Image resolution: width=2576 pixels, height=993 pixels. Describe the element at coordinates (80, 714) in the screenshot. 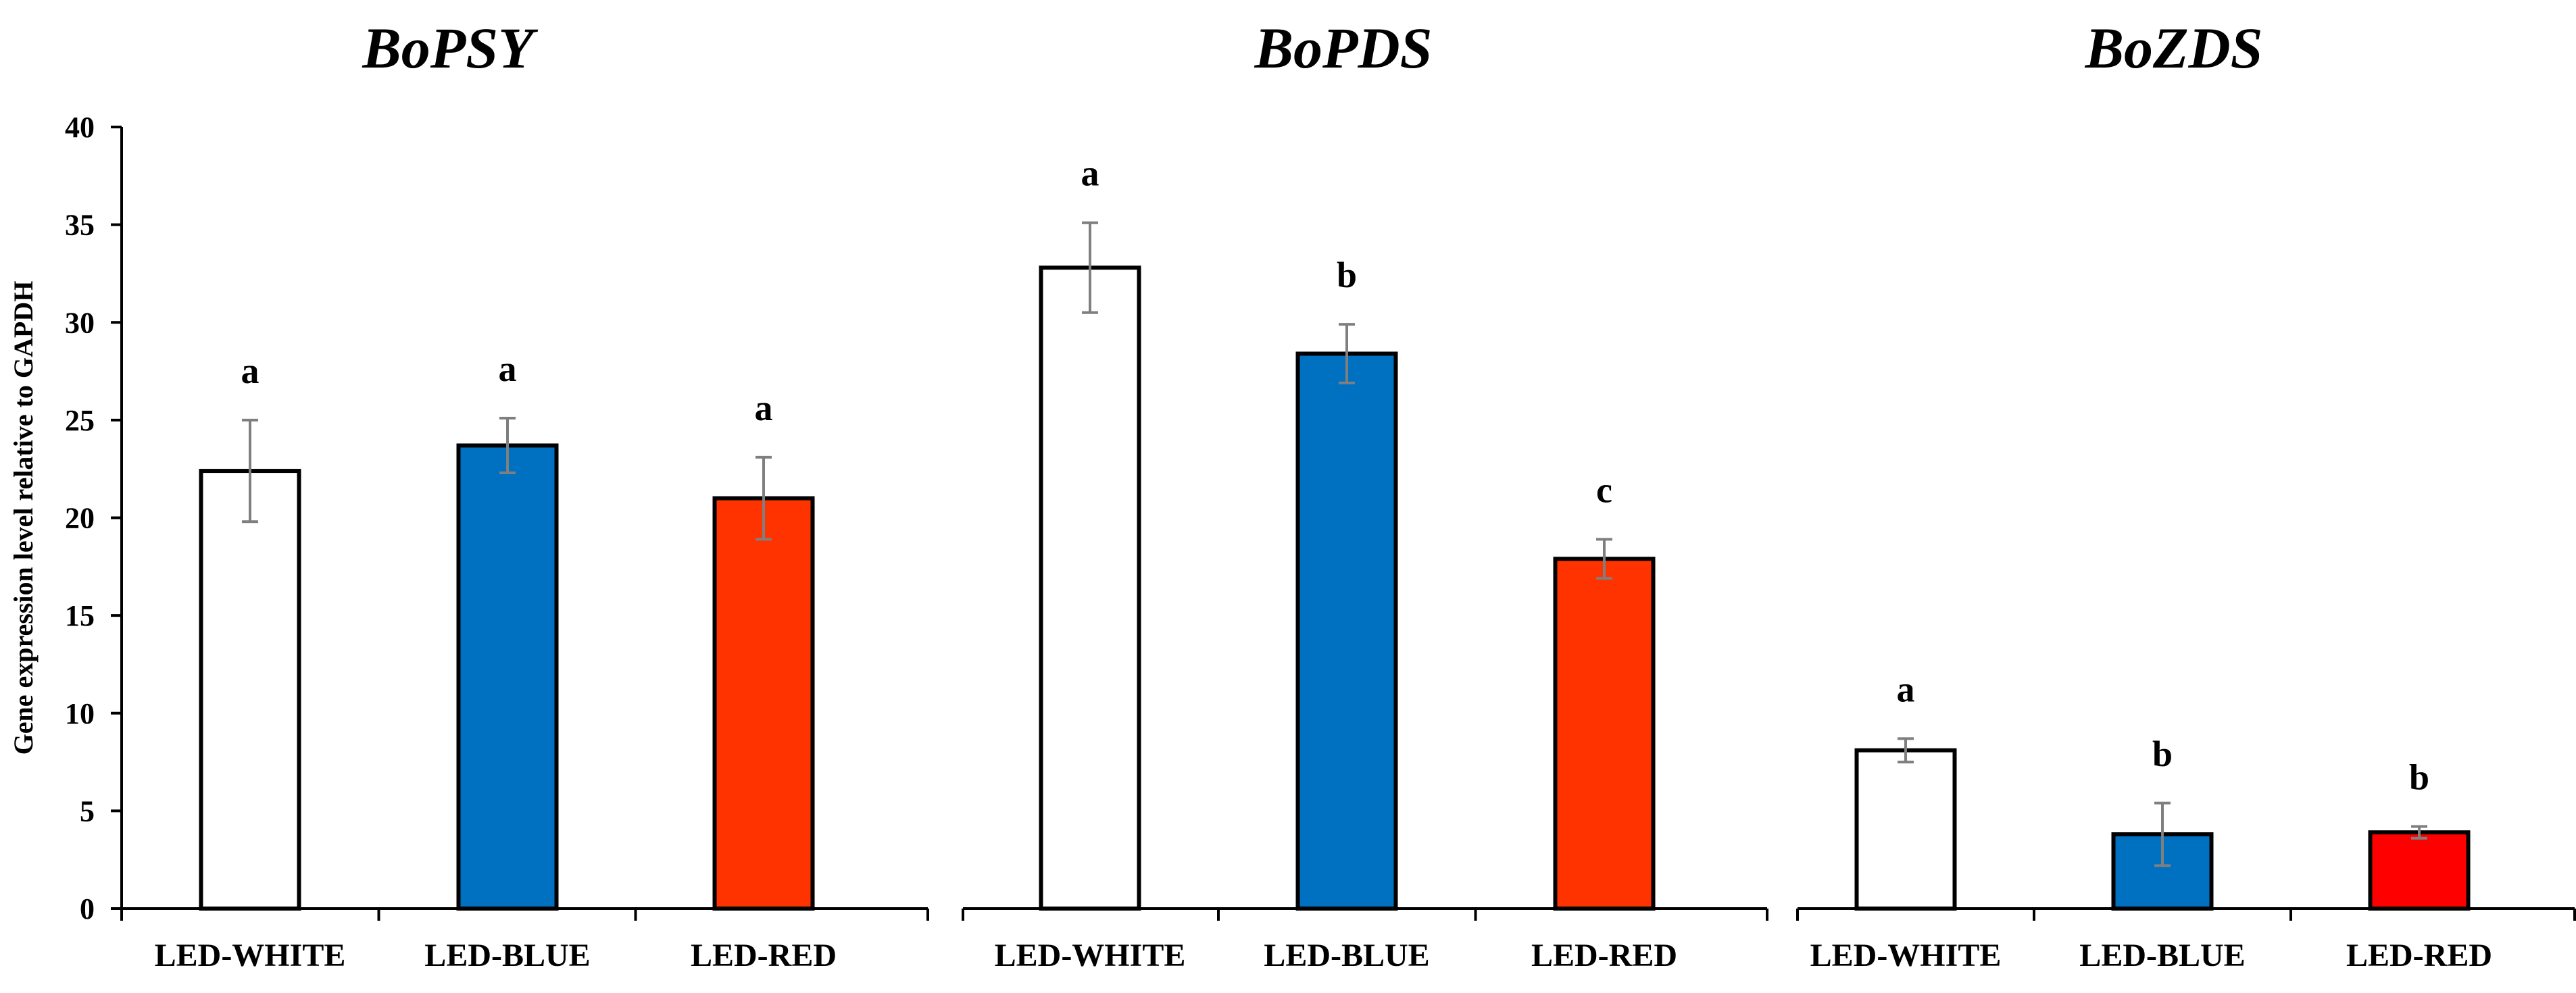

I see `y-tick-label: 10` at that location.